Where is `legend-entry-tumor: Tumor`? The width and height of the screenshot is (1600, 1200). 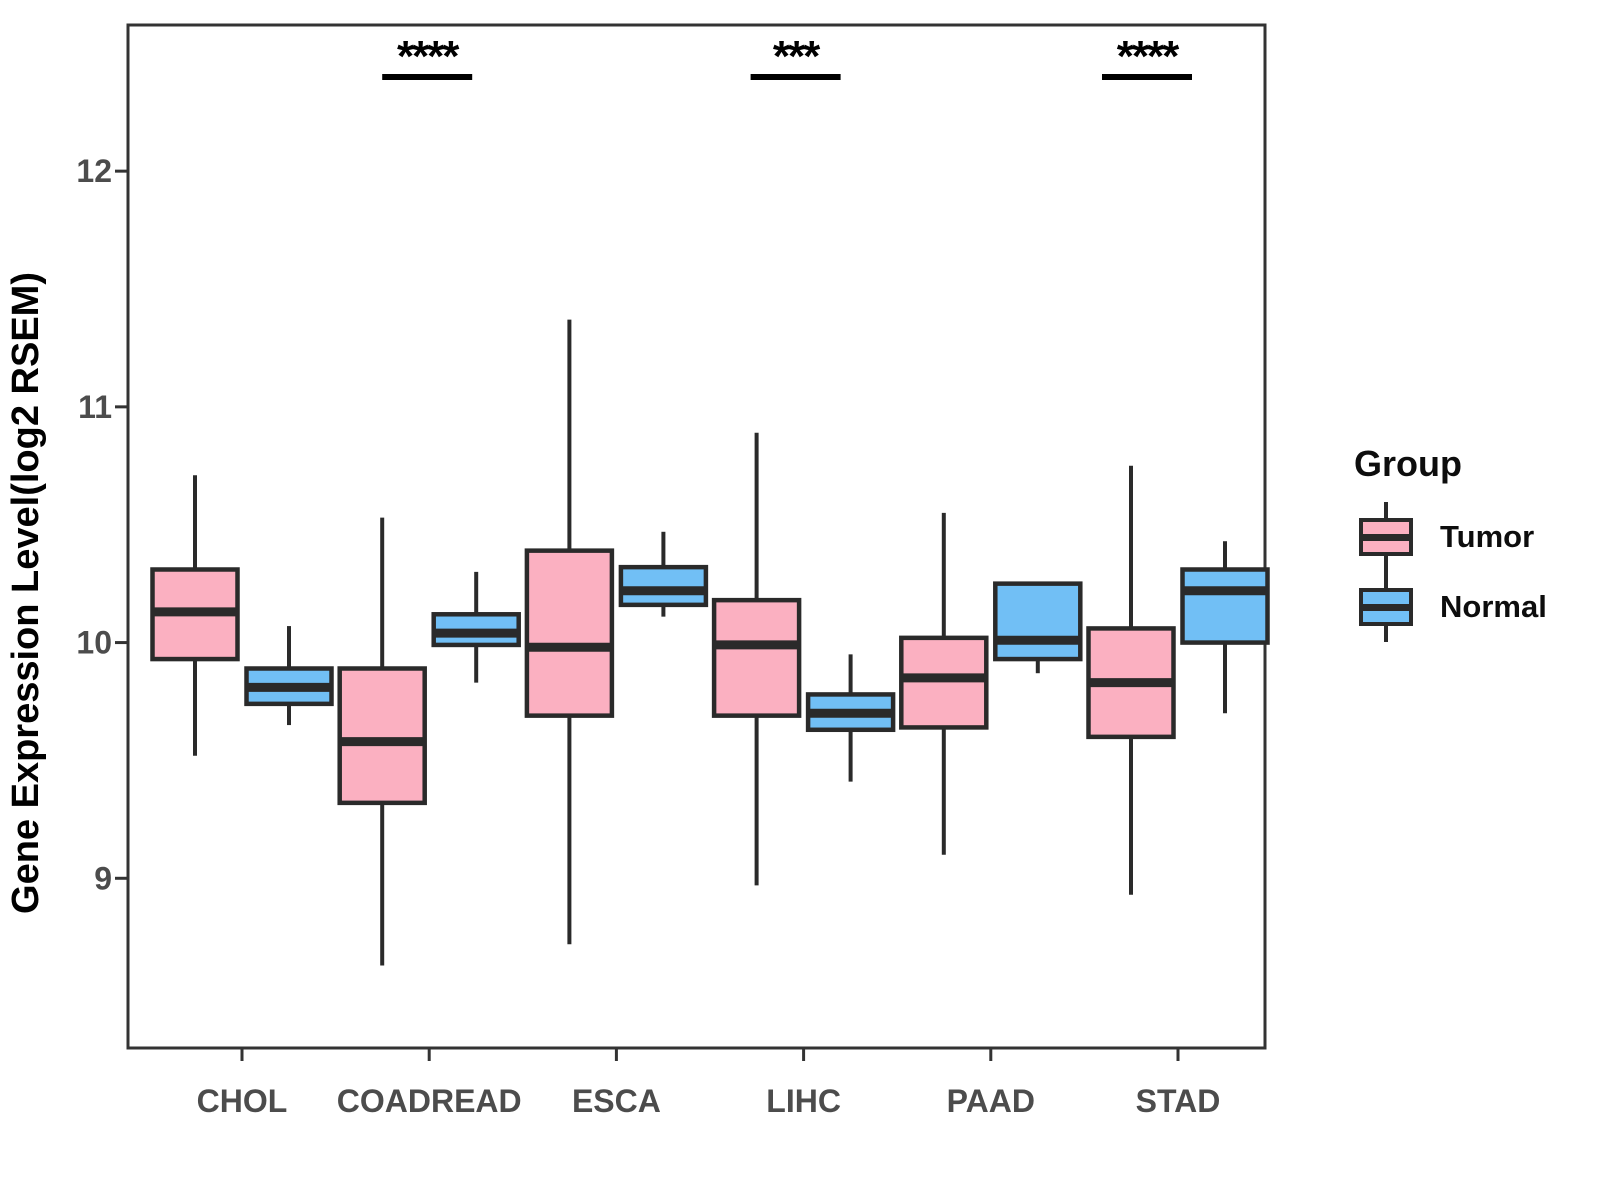
legend-entry-tumor: Tumor is located at coordinates (1465, 537).